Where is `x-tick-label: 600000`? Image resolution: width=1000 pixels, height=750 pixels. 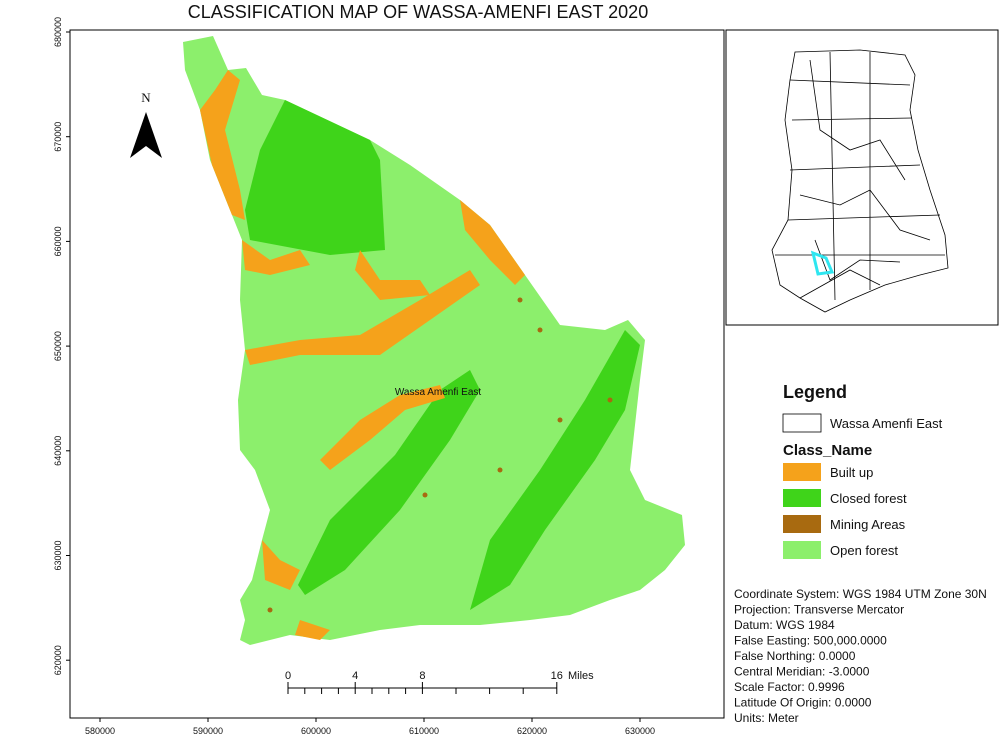
x-tick-label: 600000 is located at coordinates (316, 731).